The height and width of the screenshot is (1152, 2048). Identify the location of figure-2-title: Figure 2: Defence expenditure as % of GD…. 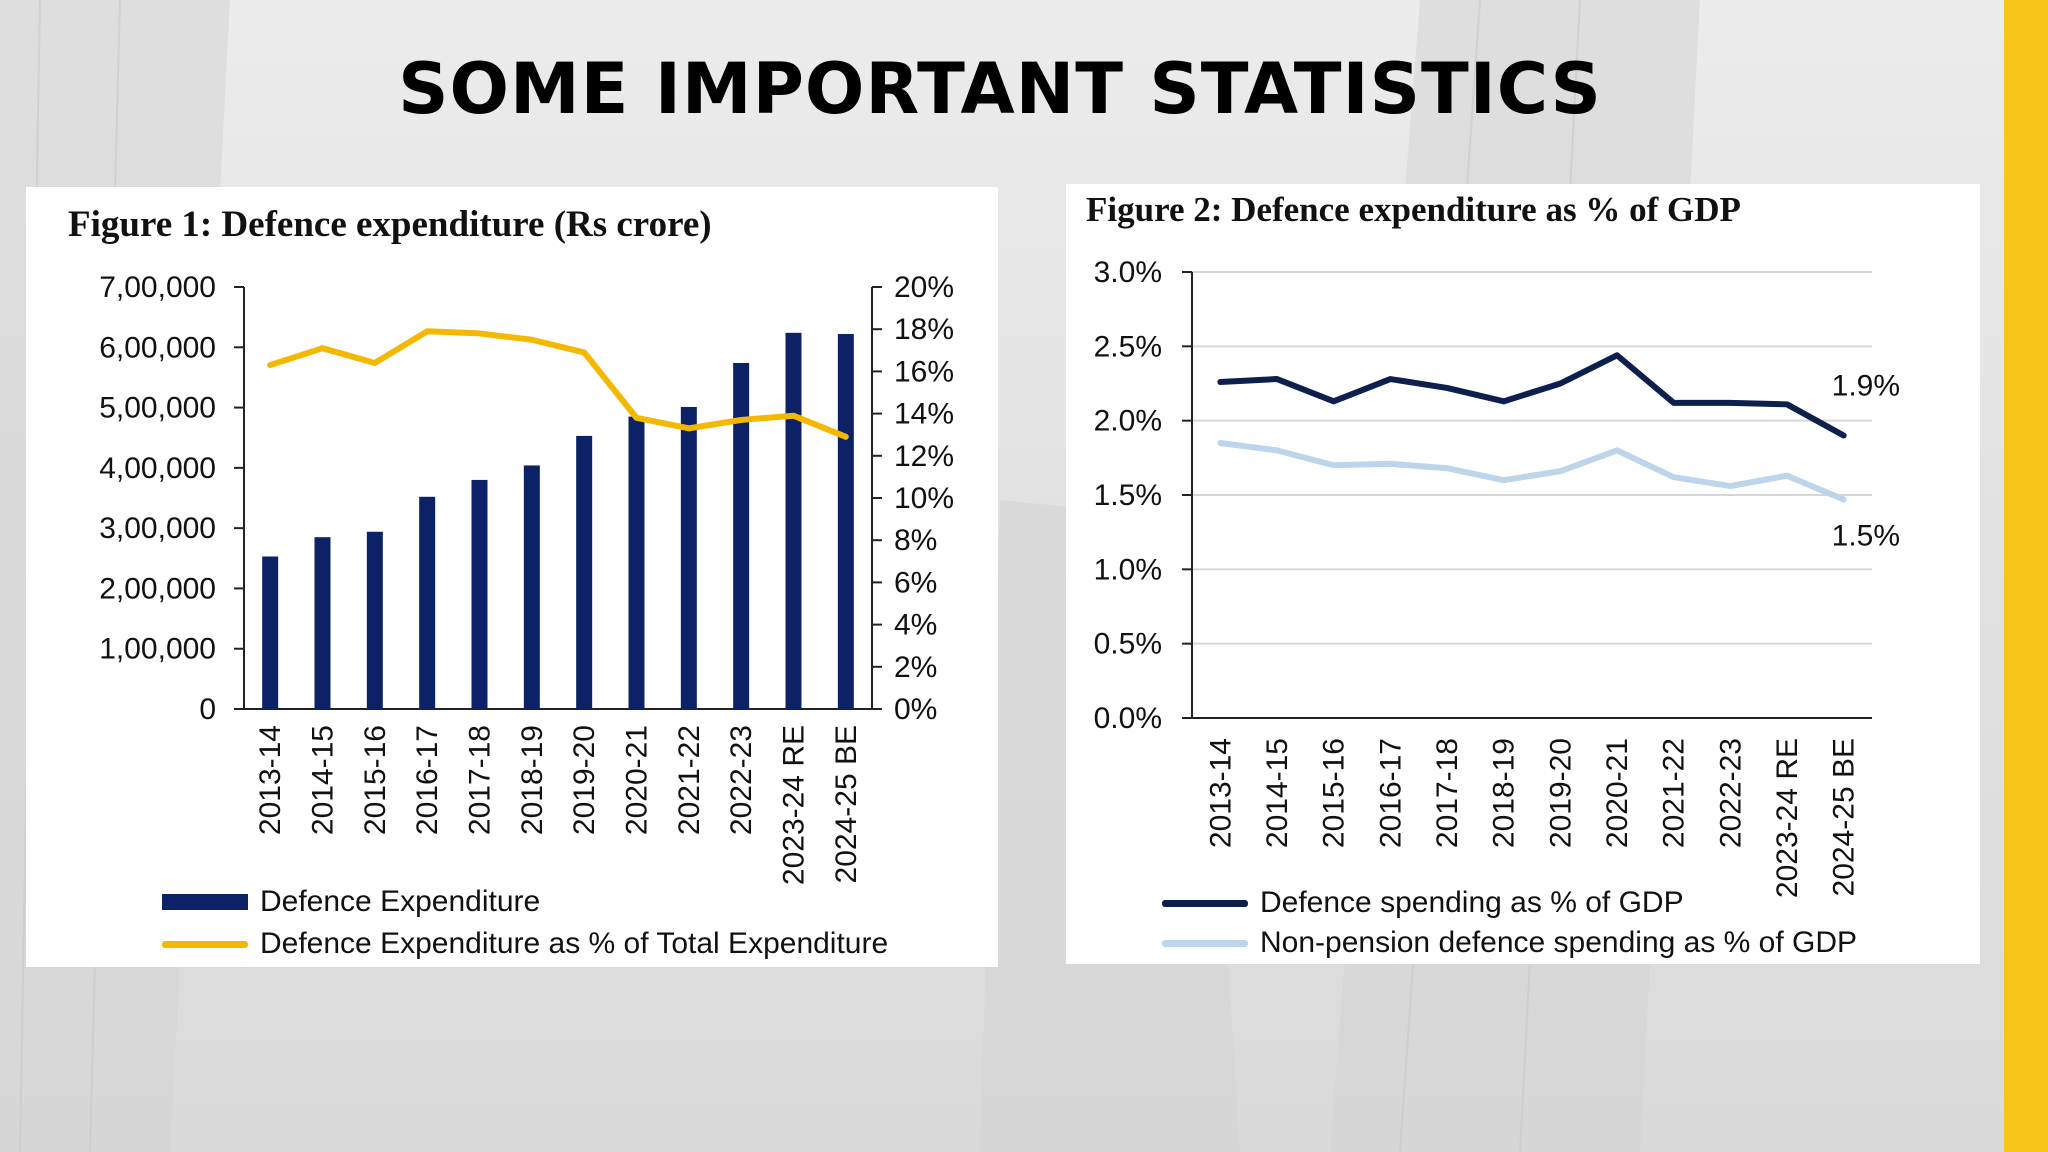
(1413, 209).